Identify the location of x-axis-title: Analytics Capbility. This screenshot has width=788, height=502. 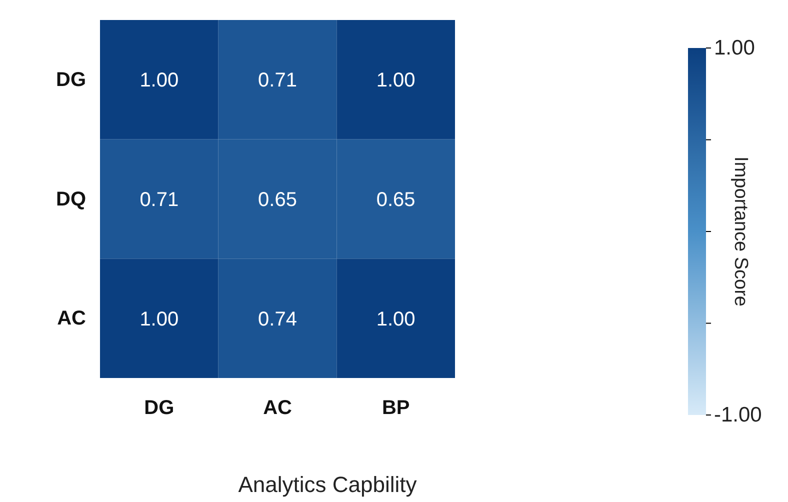
(327, 484).